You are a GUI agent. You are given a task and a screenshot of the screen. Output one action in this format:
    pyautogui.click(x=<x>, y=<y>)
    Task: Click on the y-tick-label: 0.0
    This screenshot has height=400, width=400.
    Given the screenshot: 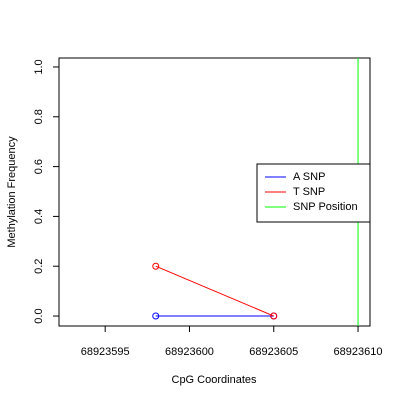 What is the action you would take?
    pyautogui.click(x=39, y=315)
    